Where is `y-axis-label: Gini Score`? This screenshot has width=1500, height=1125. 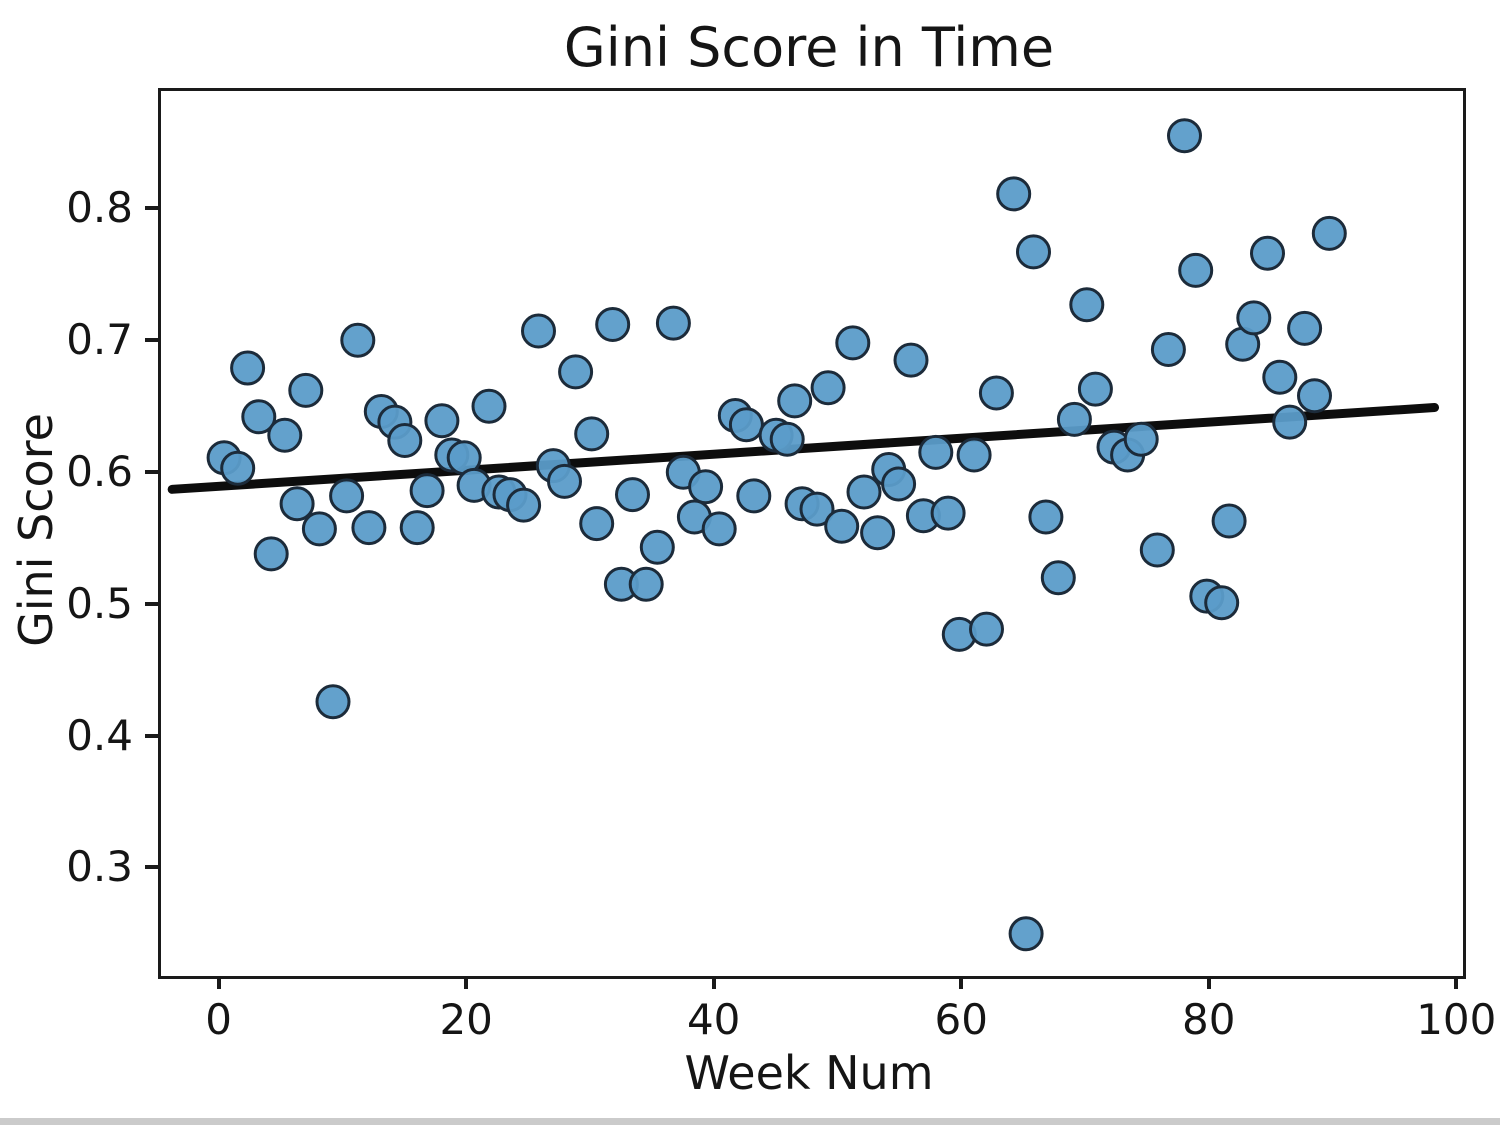
y-axis-label: Gini Score is located at coordinates (36, 530).